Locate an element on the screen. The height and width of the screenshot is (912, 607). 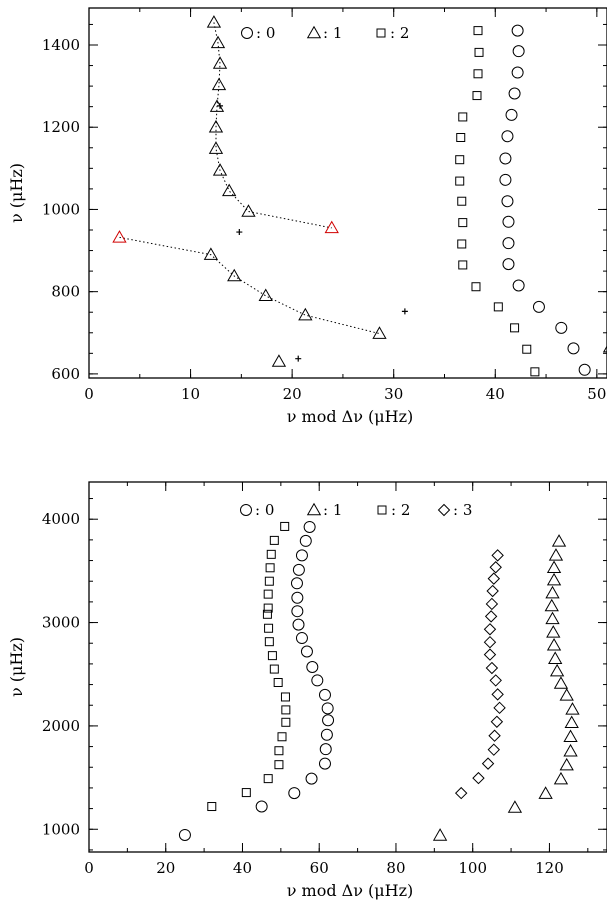
y-tick-label: 1400 is located at coordinates (61, 45).